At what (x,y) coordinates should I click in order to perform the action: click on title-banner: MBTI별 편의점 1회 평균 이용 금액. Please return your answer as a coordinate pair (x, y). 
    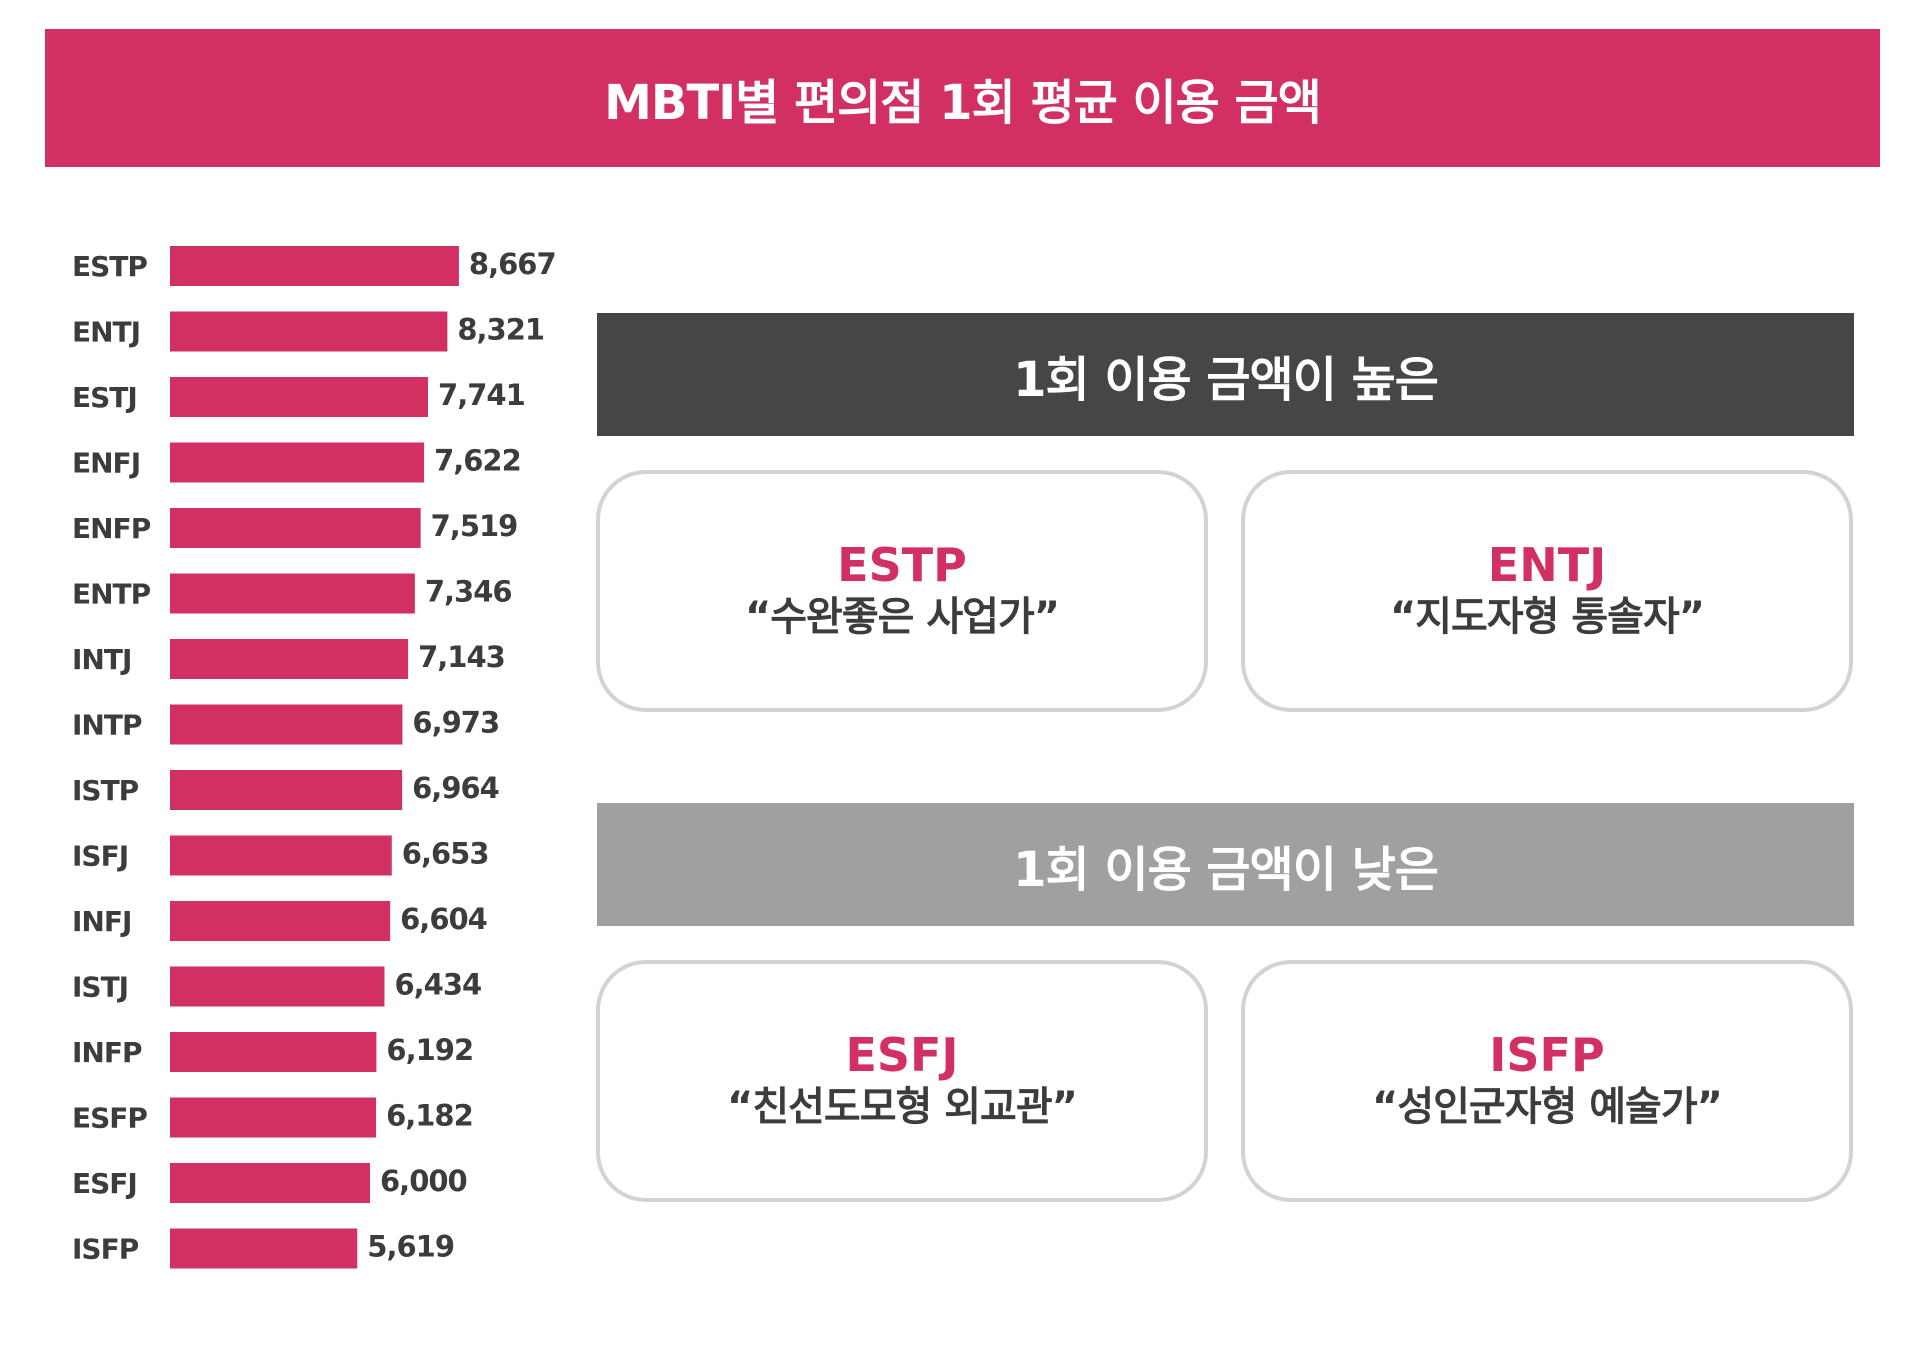
    Looking at the image, I should click on (962, 98).